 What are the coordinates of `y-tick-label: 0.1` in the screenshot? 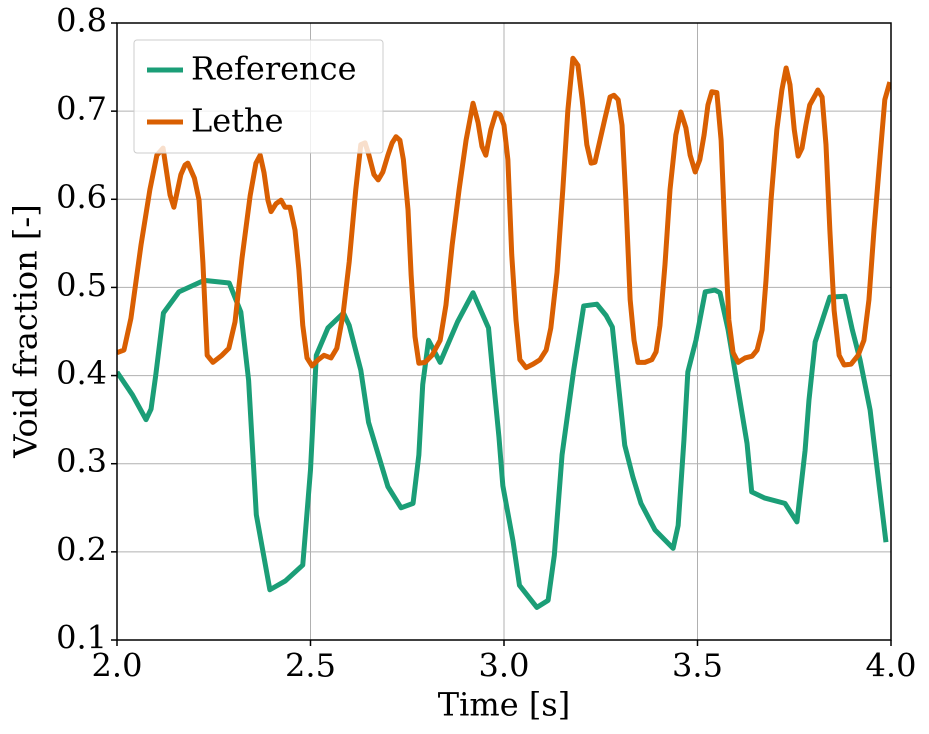 It's located at (81, 638).